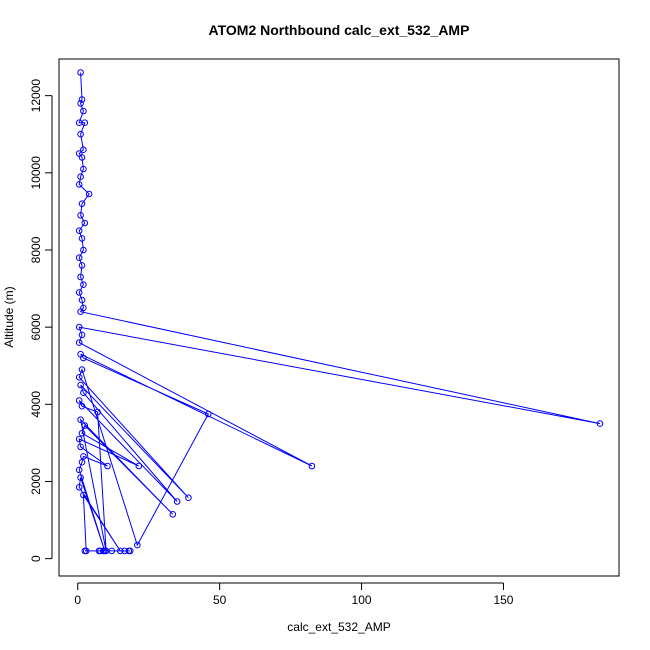 The image size is (650, 650). Describe the element at coordinates (9, 316) in the screenshot. I see `y-axis-label: Altitude (m)` at that location.